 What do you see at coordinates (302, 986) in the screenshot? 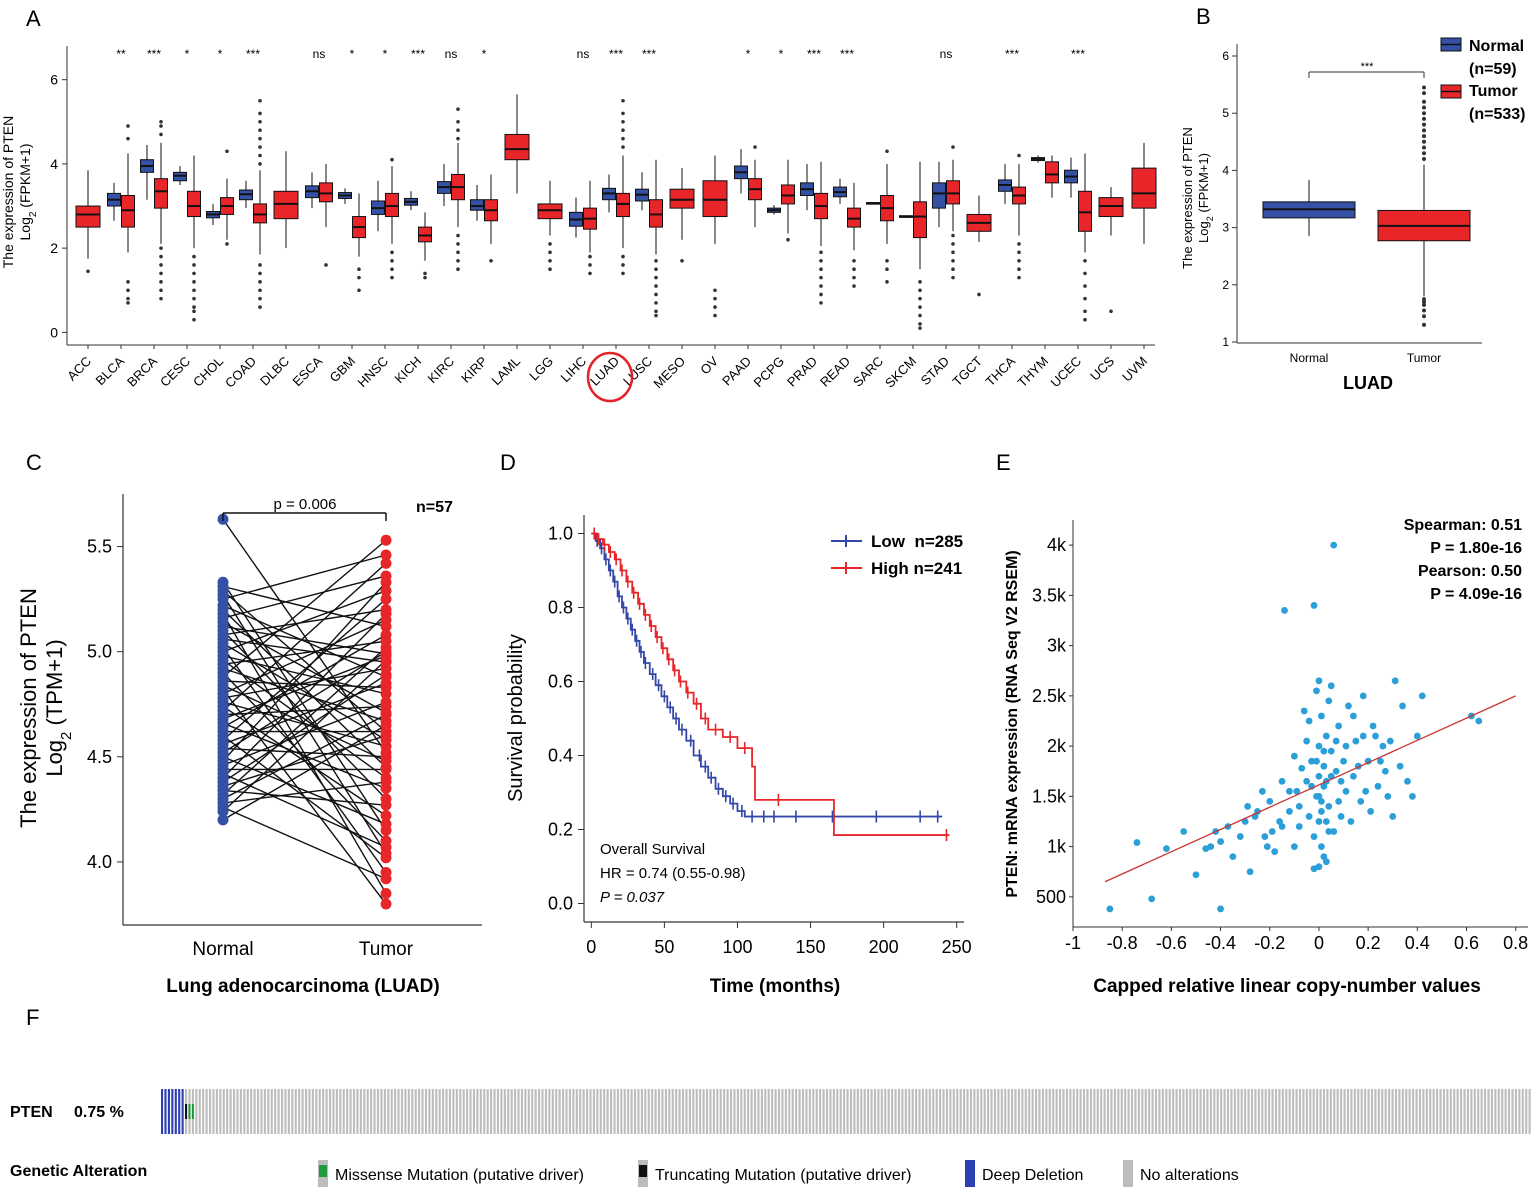
I see `panel-c-xlabel: Lung adenocarcinoma (LUAD)` at bounding box center [302, 986].